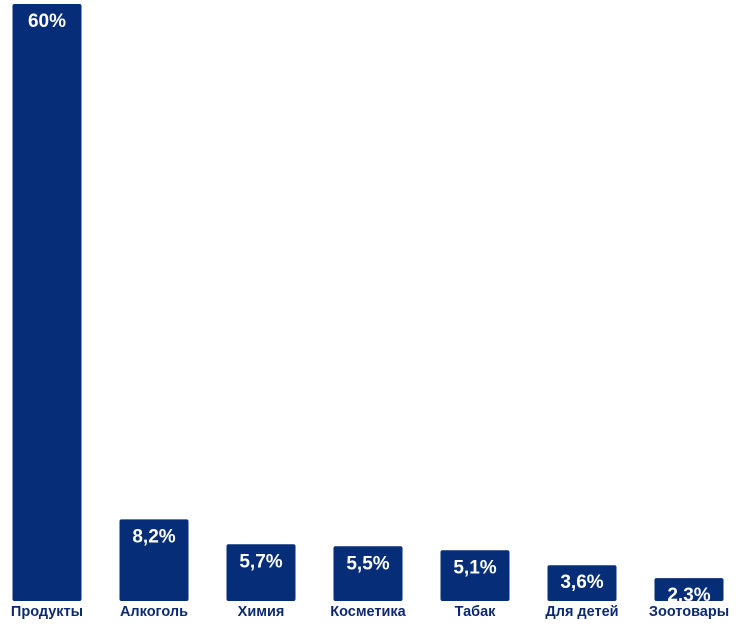 Image resolution: width=751 pixels, height=630 pixels. I want to click on category-label-4: Косметика, so click(368, 612).